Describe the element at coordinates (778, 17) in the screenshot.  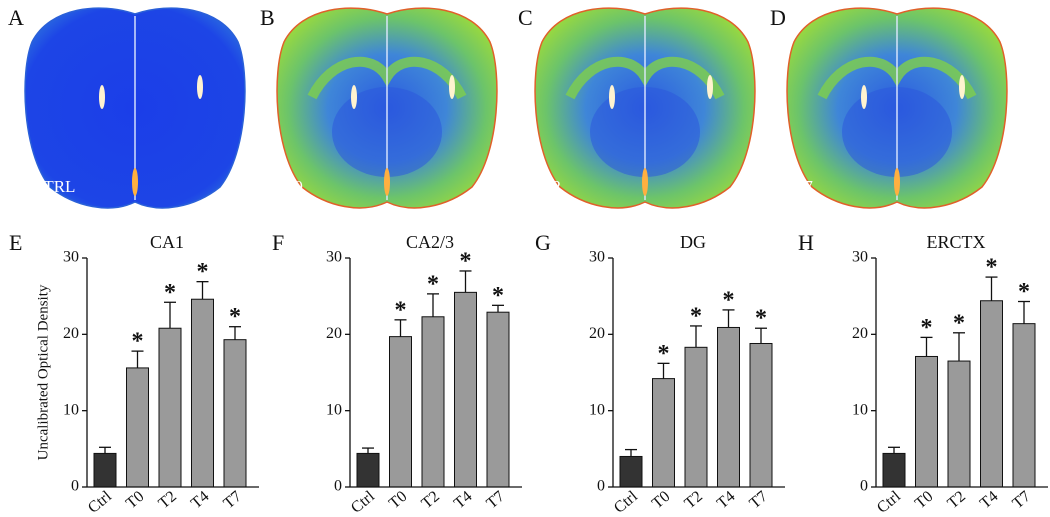
I see `panel-letter: D` at that location.